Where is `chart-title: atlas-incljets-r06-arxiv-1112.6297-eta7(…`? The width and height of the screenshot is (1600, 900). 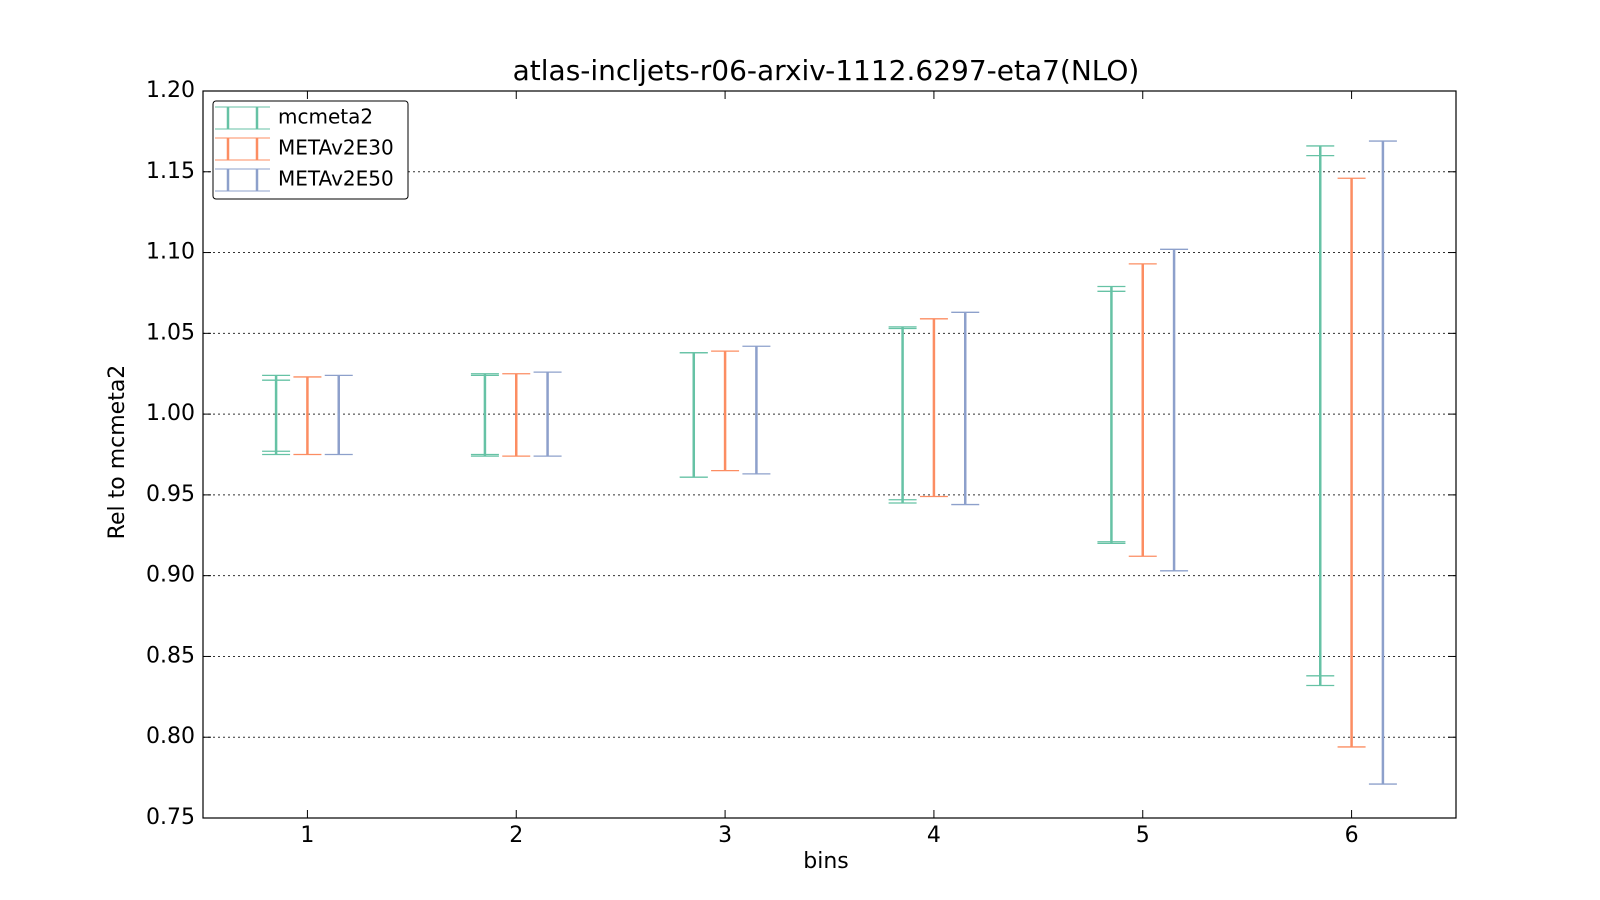 chart-title: atlas-incljets-r06-arxiv-1112.6297-eta7(… is located at coordinates (826, 70).